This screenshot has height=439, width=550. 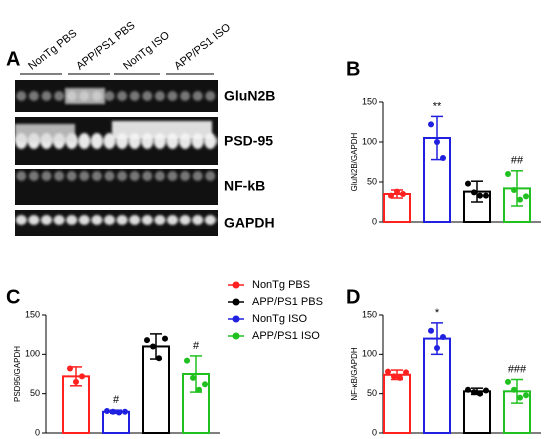 I want to click on band-label: NF-kB, so click(x=244, y=186).